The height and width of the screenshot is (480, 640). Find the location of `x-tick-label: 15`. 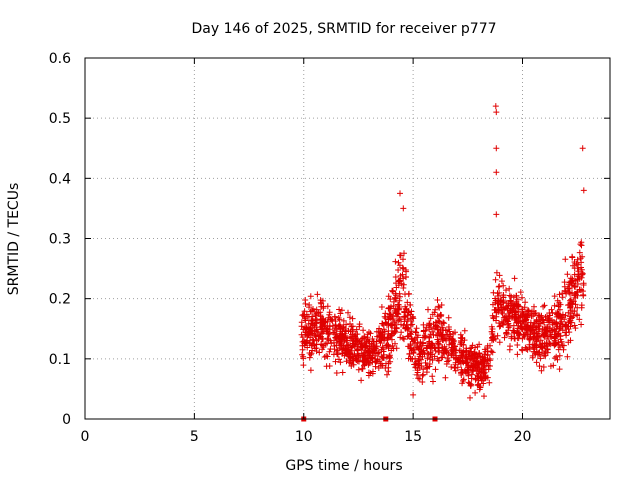

x-tick-label: 15 is located at coordinates (413, 437).